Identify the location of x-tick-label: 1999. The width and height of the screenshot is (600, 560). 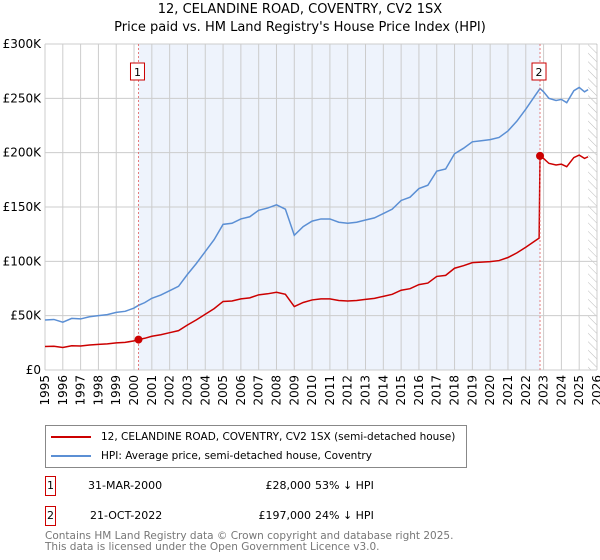
(116, 390).